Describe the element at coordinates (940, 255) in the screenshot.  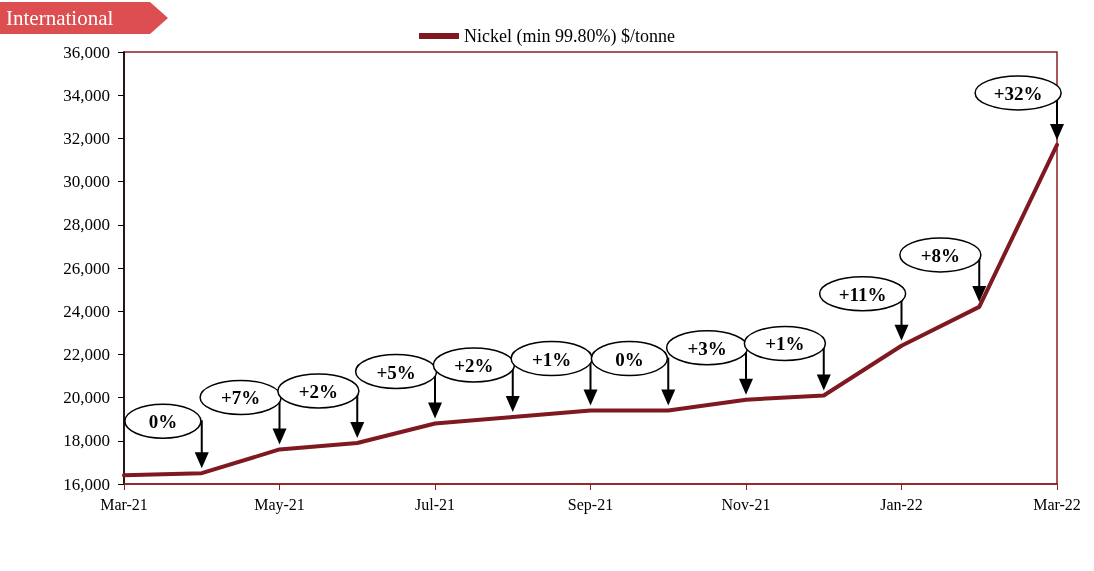
I see `annotation: +8%` at that location.